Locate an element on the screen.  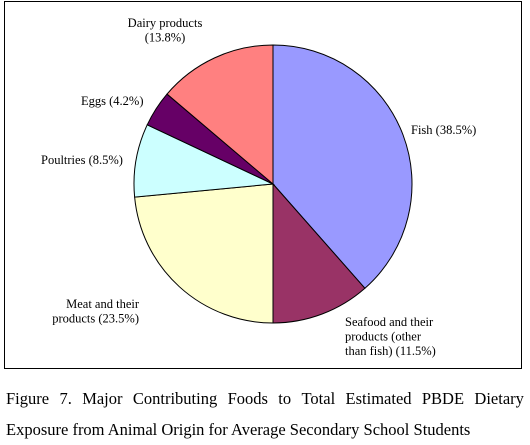
caption-word: 7. is located at coordinates (65, 398).